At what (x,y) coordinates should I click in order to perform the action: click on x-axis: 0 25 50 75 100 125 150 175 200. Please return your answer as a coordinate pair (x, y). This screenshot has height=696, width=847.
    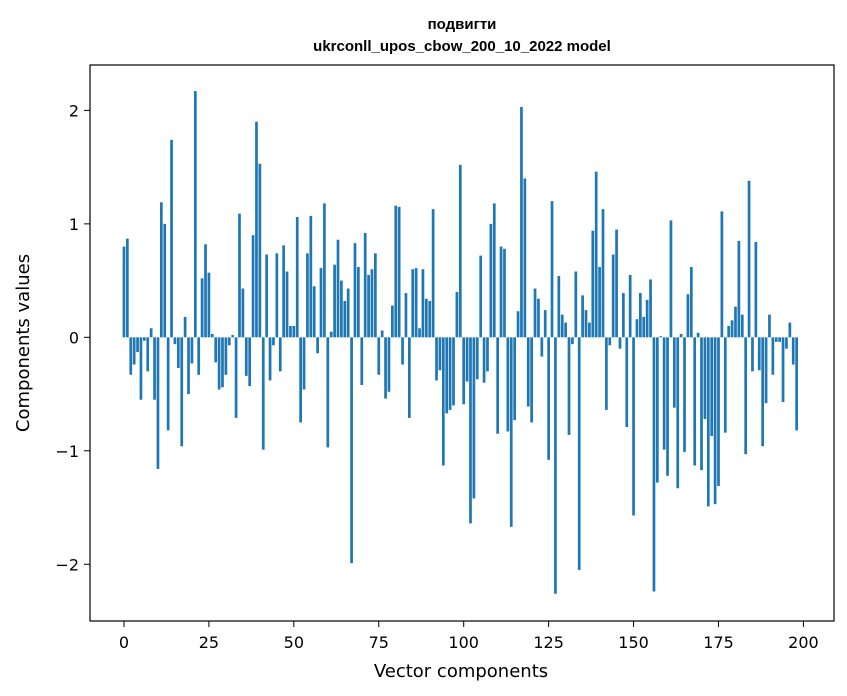
    Looking at the image, I should click on (469, 636).